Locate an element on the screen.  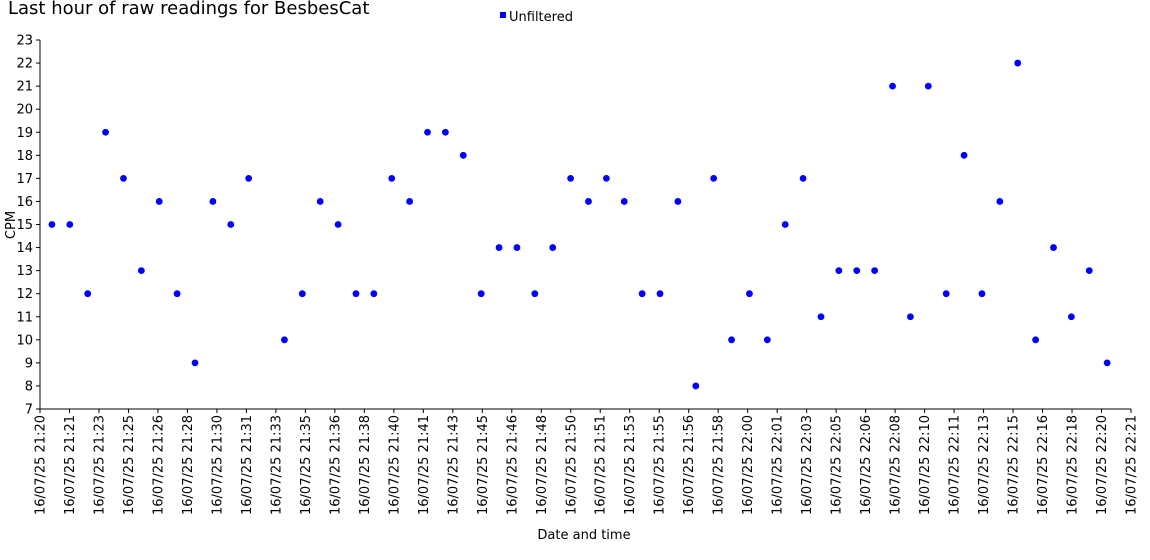
x-tick-label: 16/07/25 21:50 is located at coordinates (571, 465).